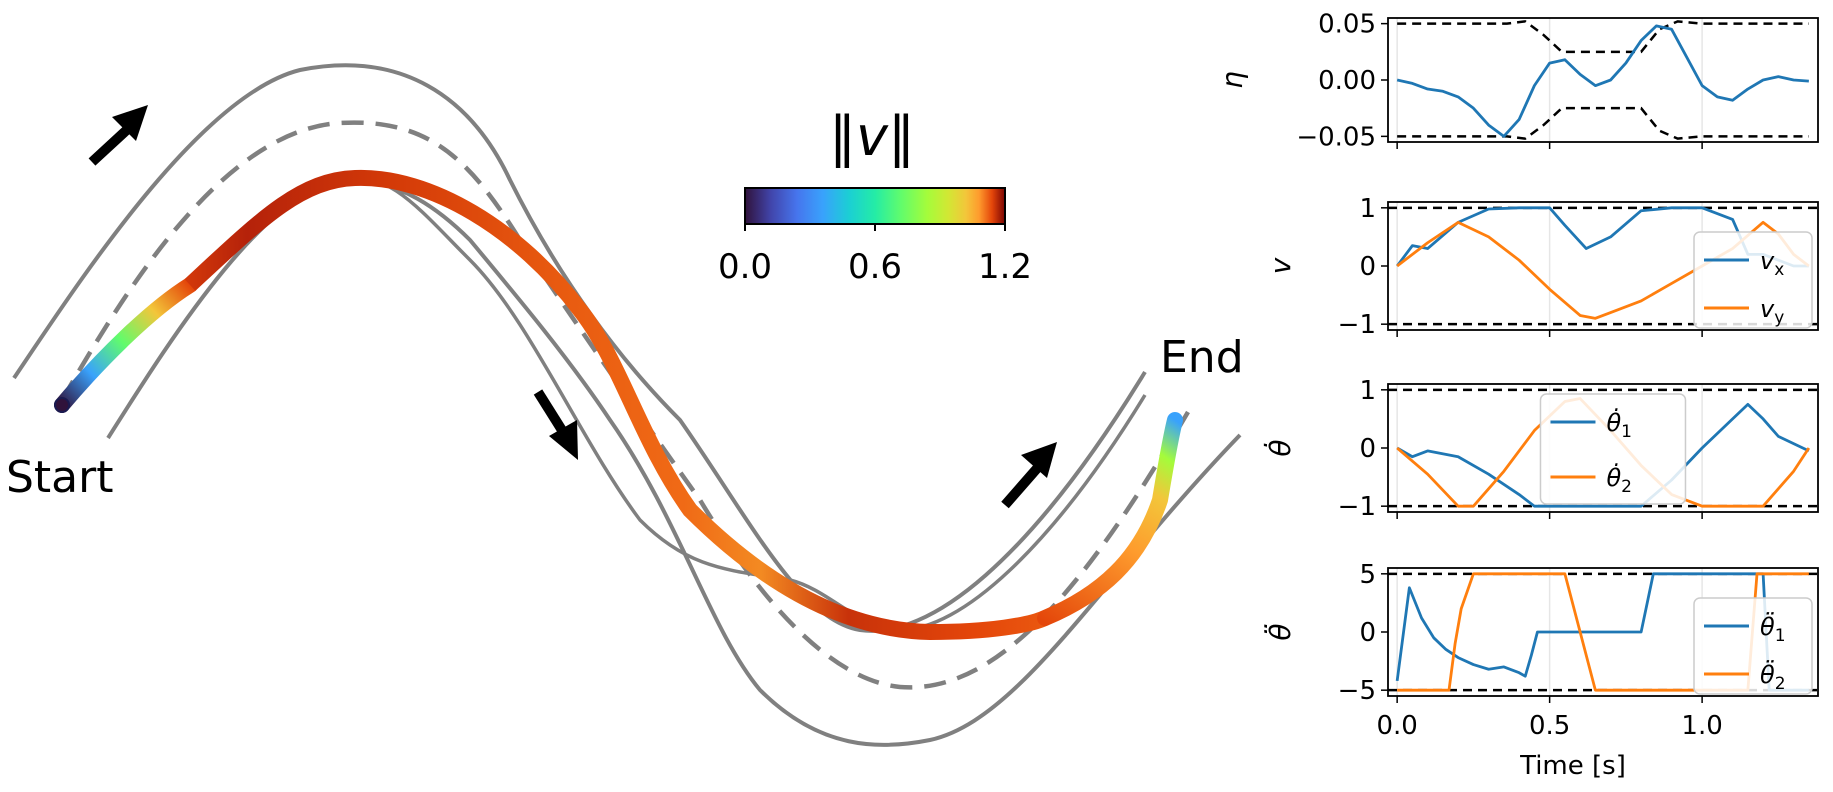  What do you see at coordinates (1357, 691) in the screenshot?
I see `y-tick-label: −5` at bounding box center [1357, 691].